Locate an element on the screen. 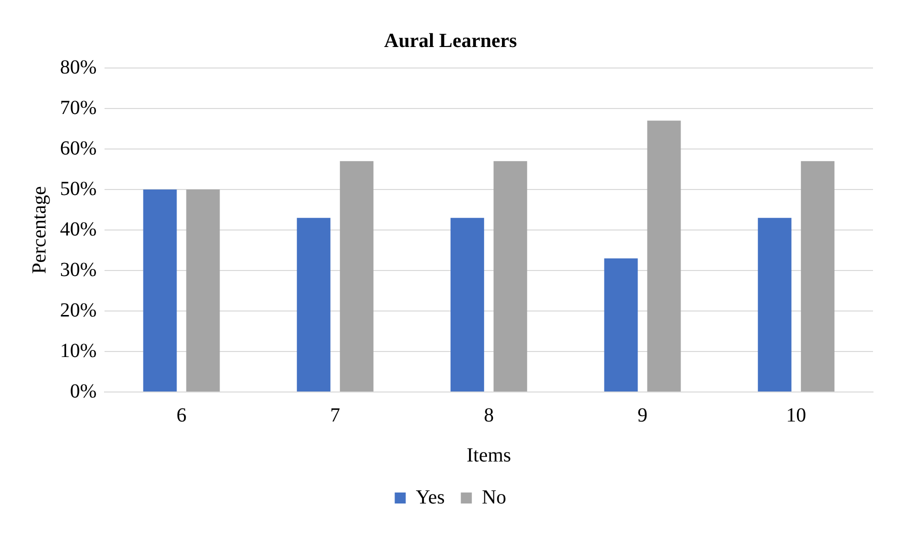 Image resolution: width=901 pixels, height=536 pixels. legend-label: Yes is located at coordinates (431, 497).